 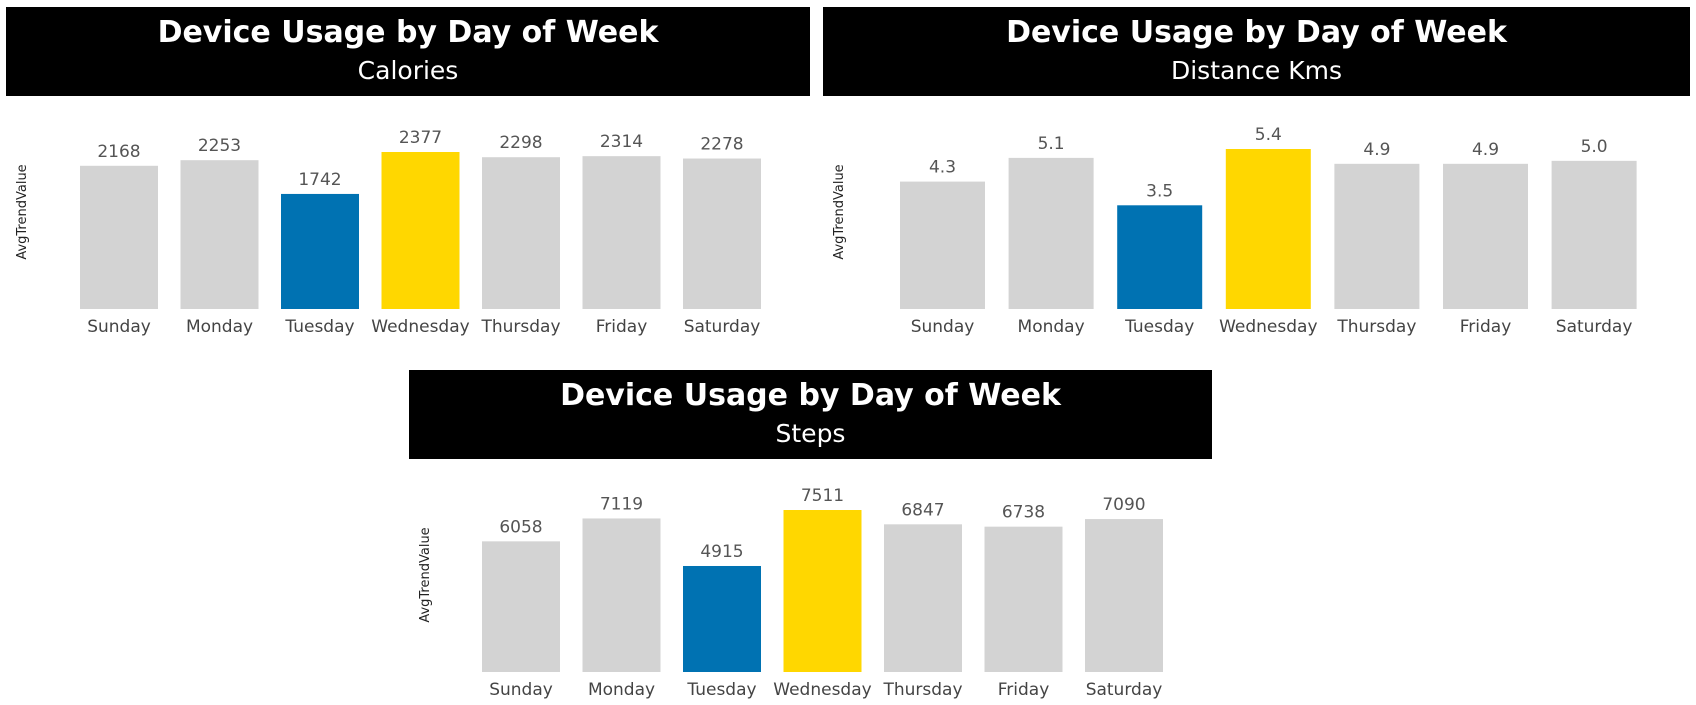 What do you see at coordinates (810, 414) in the screenshot?
I see `steps-header: Device Usage by Day of Week Steps` at bounding box center [810, 414].